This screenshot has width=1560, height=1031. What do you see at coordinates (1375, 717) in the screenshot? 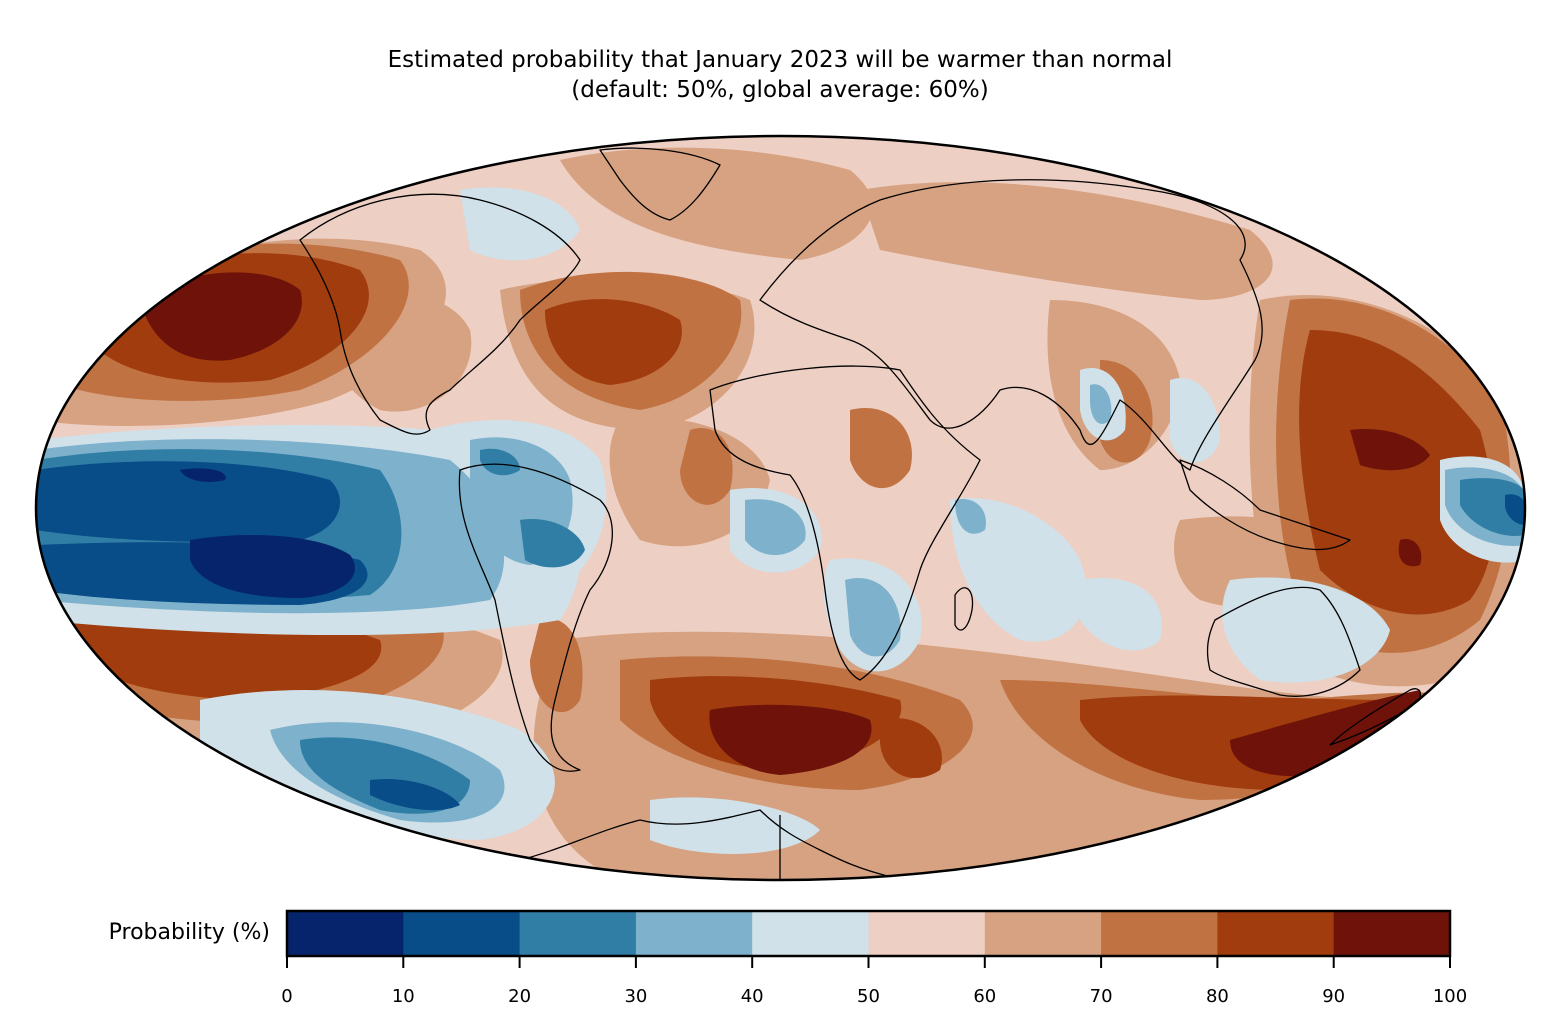
I see `new-zealand-outline` at bounding box center [1375, 717].